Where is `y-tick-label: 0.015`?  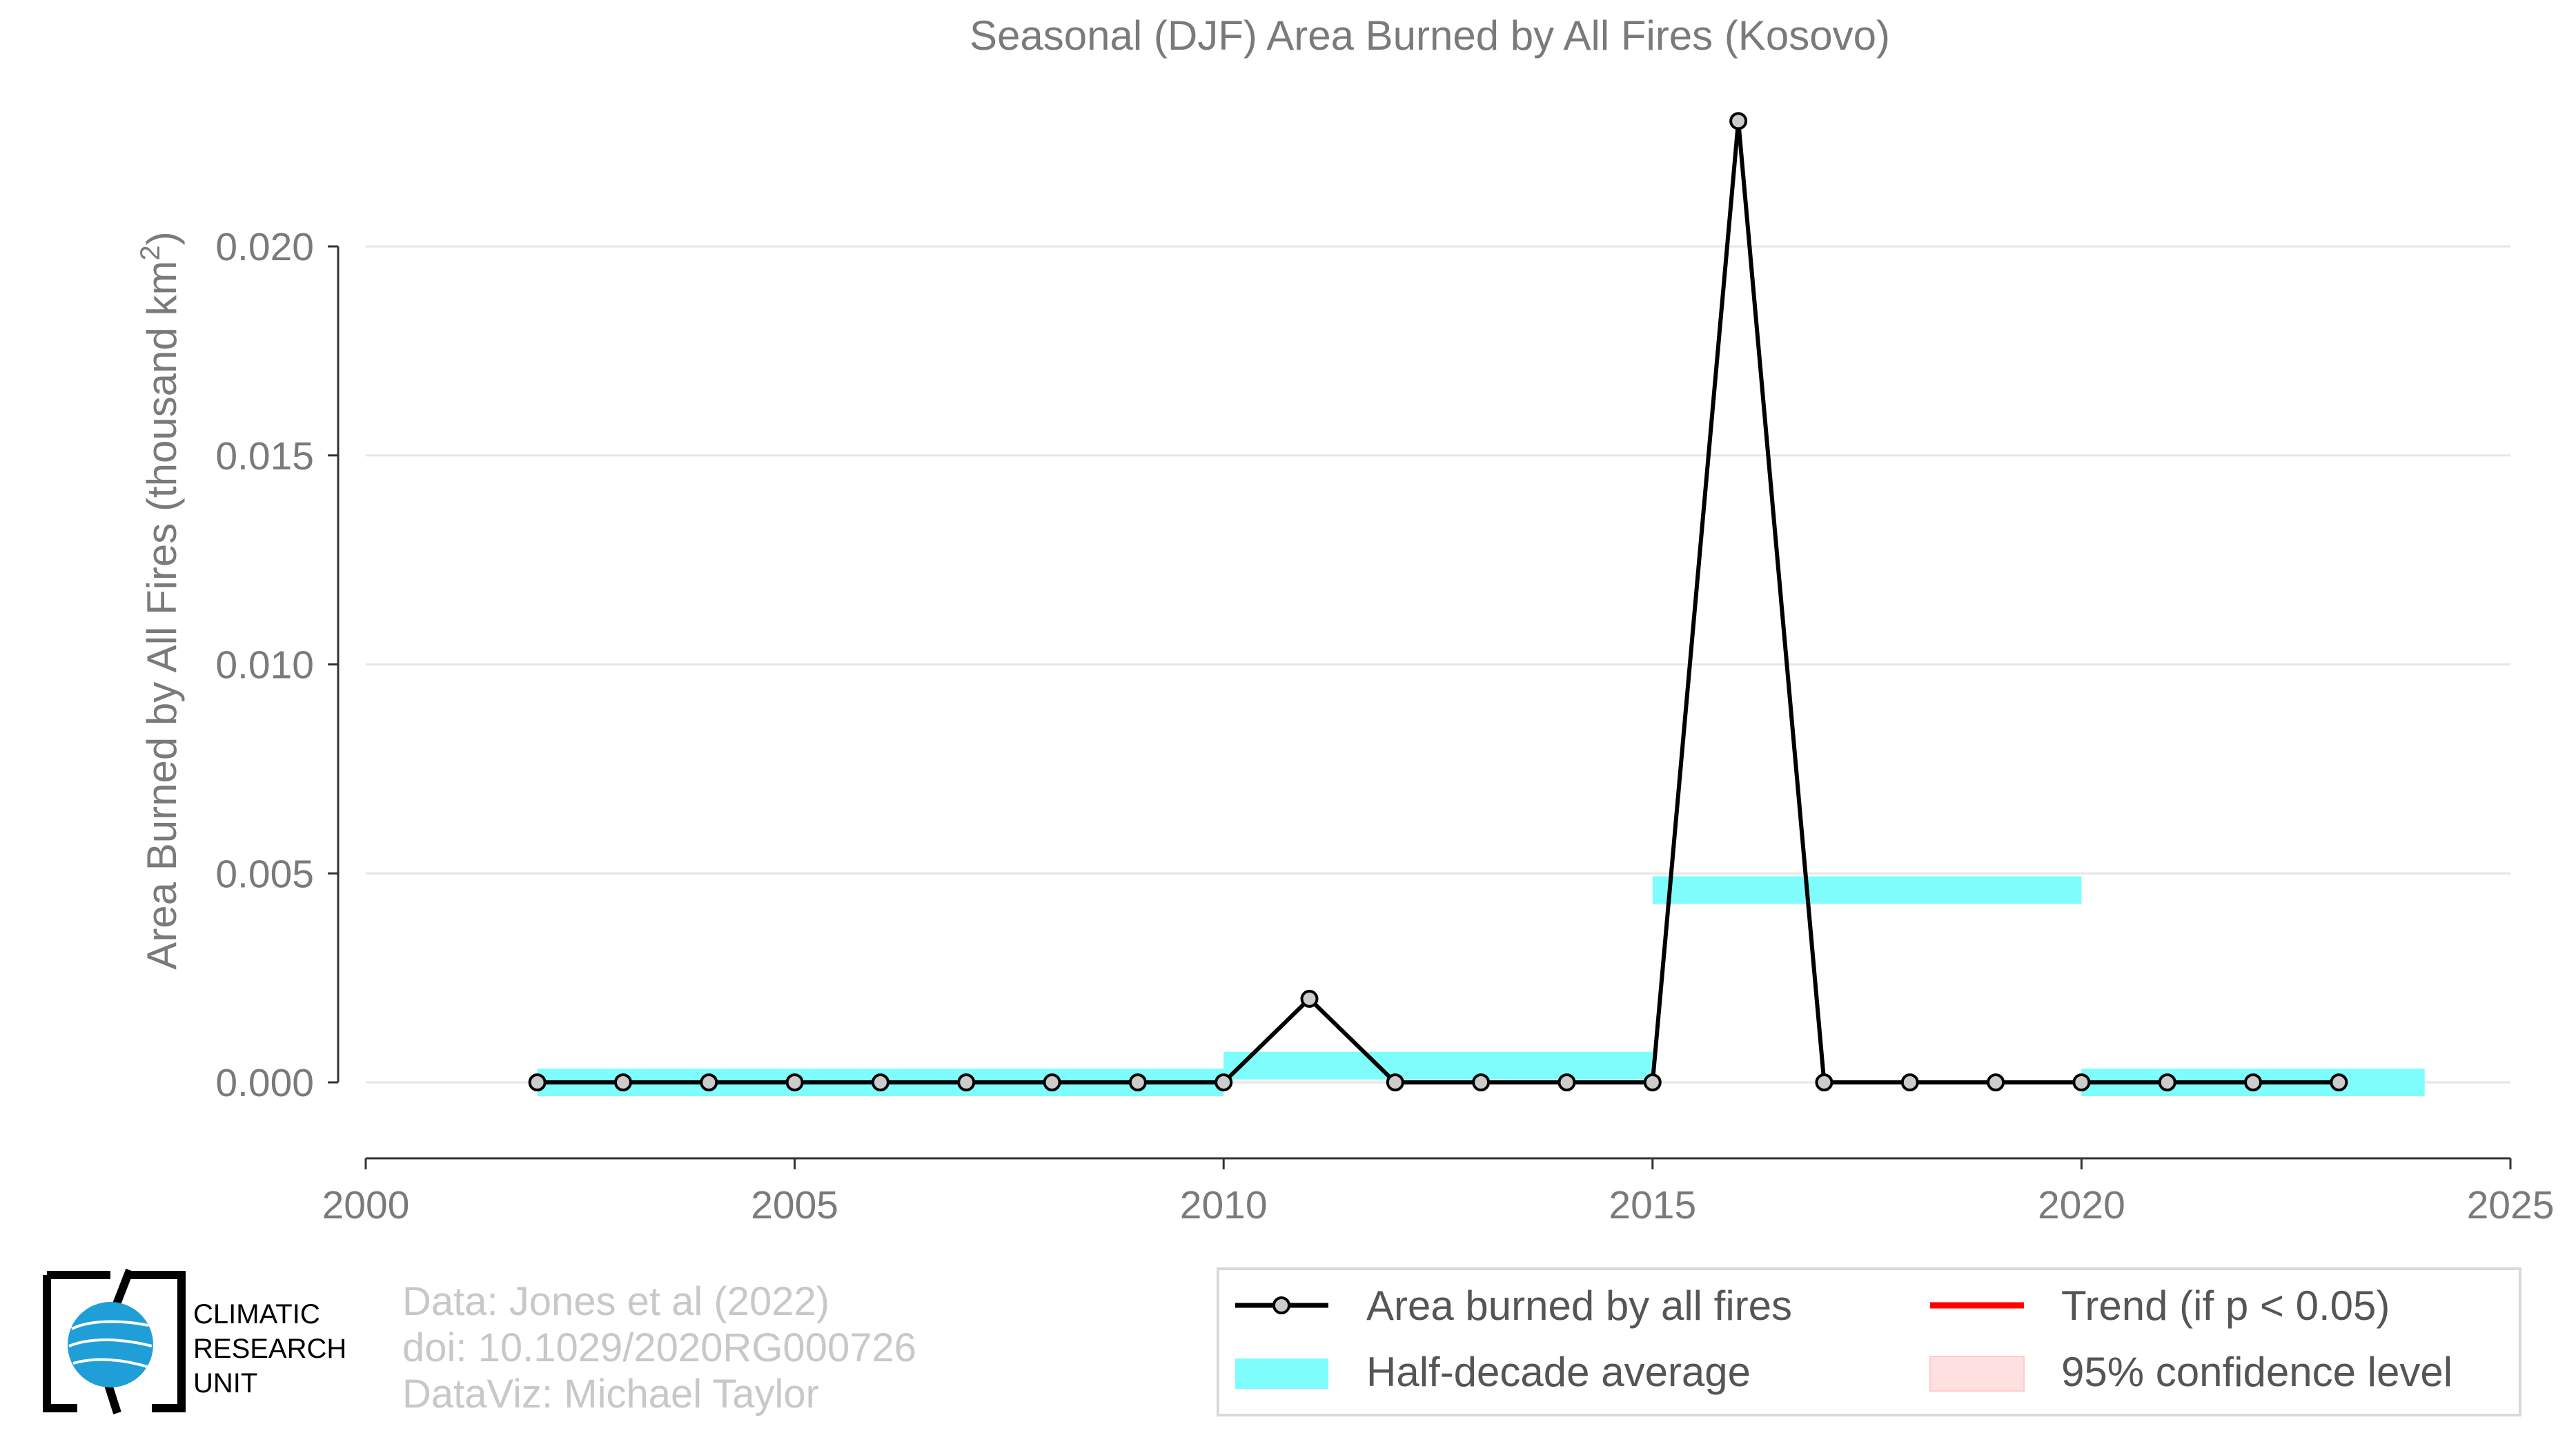 y-tick-label: 0.015 is located at coordinates (264, 456).